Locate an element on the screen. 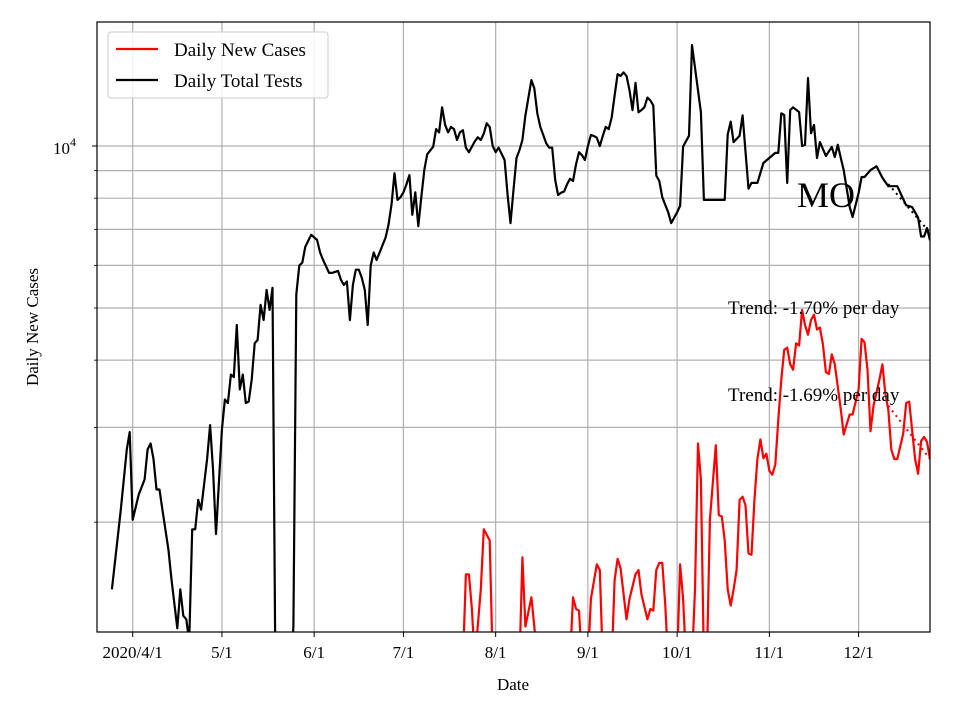  y-tick-label-exponent: 4 is located at coordinates (73, 142).